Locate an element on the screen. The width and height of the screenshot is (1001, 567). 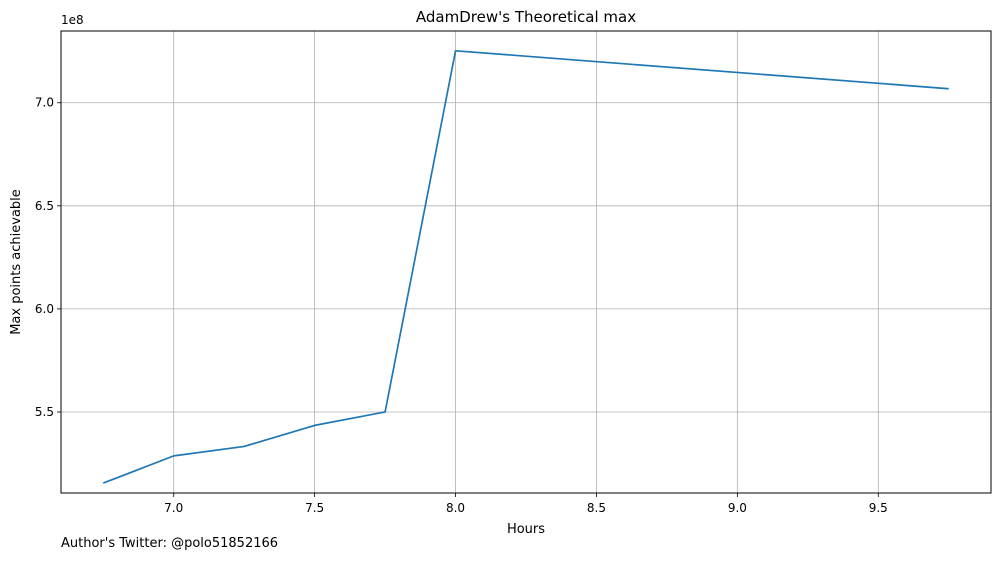
author-note: Author's Twitter: @polo51852166 is located at coordinates (170, 543).